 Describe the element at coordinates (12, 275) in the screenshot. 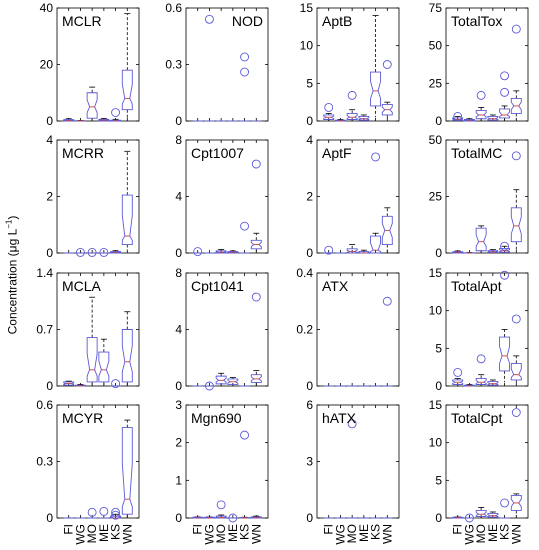

I see `y-axis-label-wrap: Concentration (μg L−1)` at that location.